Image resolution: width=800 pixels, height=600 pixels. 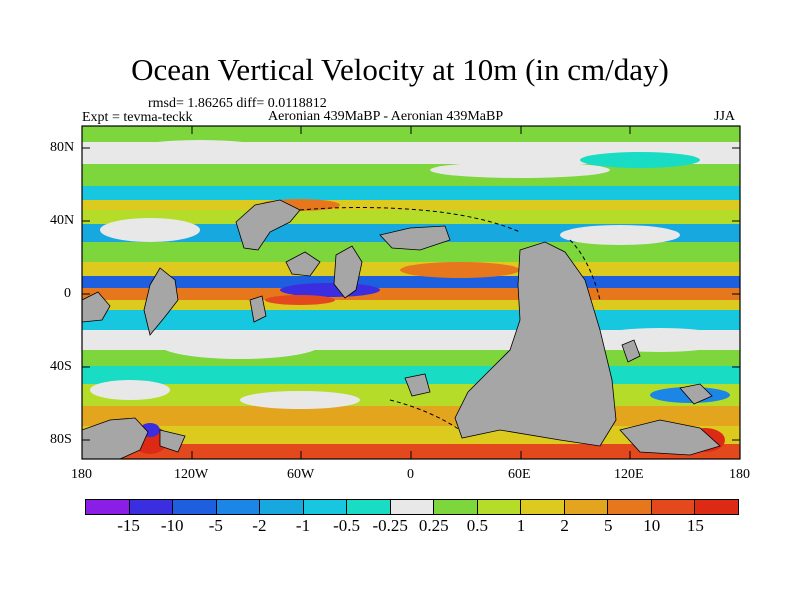 I want to click on experiment-label: Expt = tevma-teckk, so click(x=137, y=117).